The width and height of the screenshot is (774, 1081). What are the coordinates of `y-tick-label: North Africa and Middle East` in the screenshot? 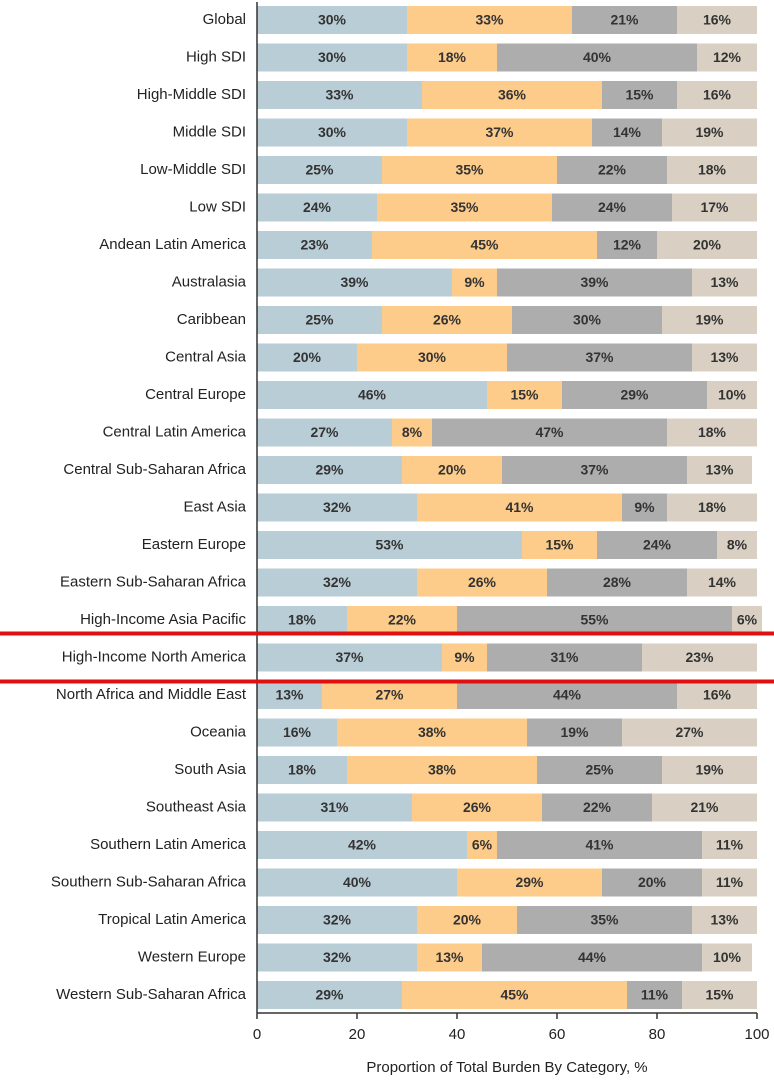 It's located at (151, 694).